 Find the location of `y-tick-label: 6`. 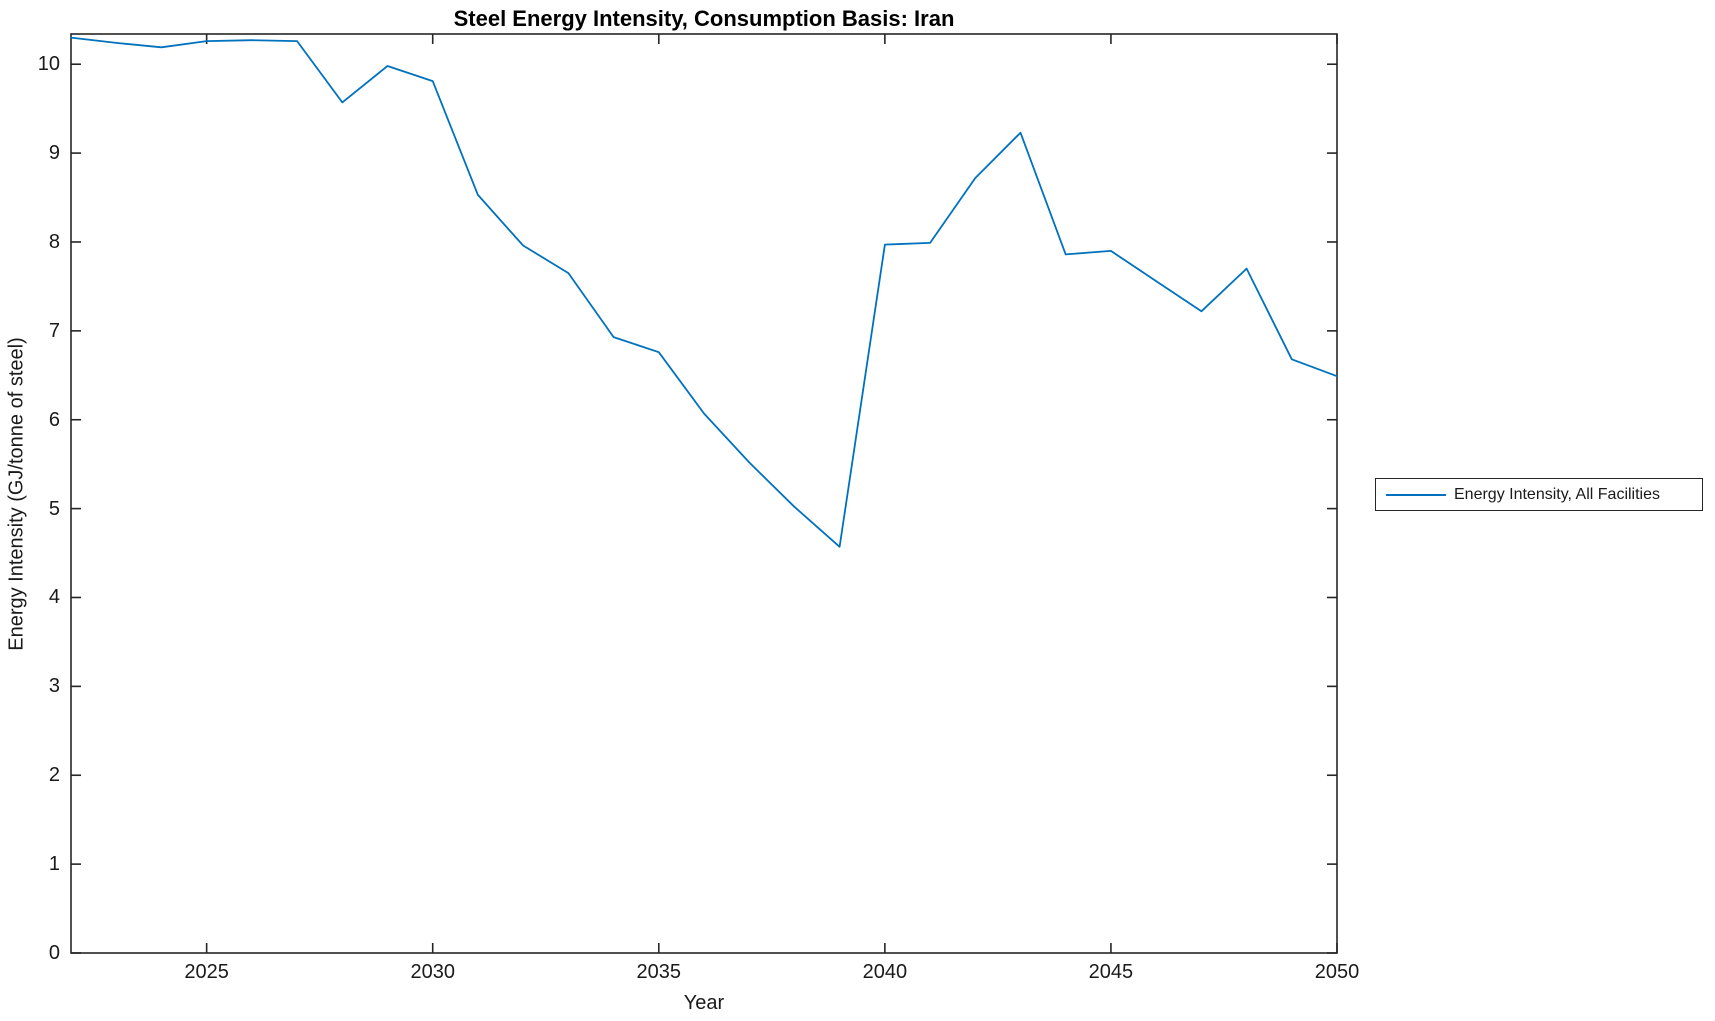

y-tick-label: 6 is located at coordinates (54, 419).